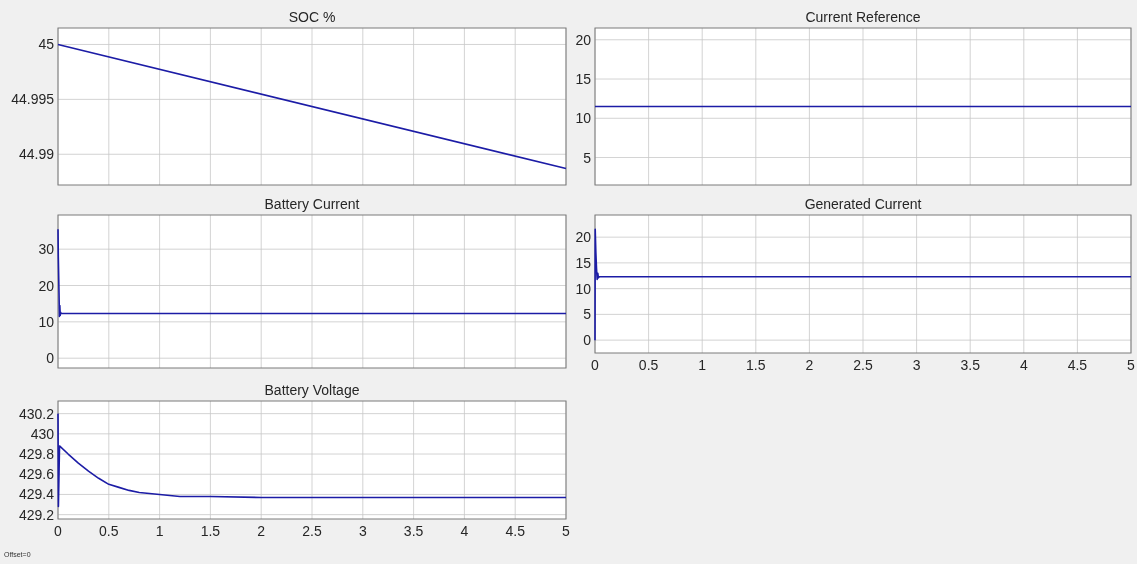 This screenshot has height=564, width=1137. I want to click on chart-title: Generated Current, so click(863, 204).